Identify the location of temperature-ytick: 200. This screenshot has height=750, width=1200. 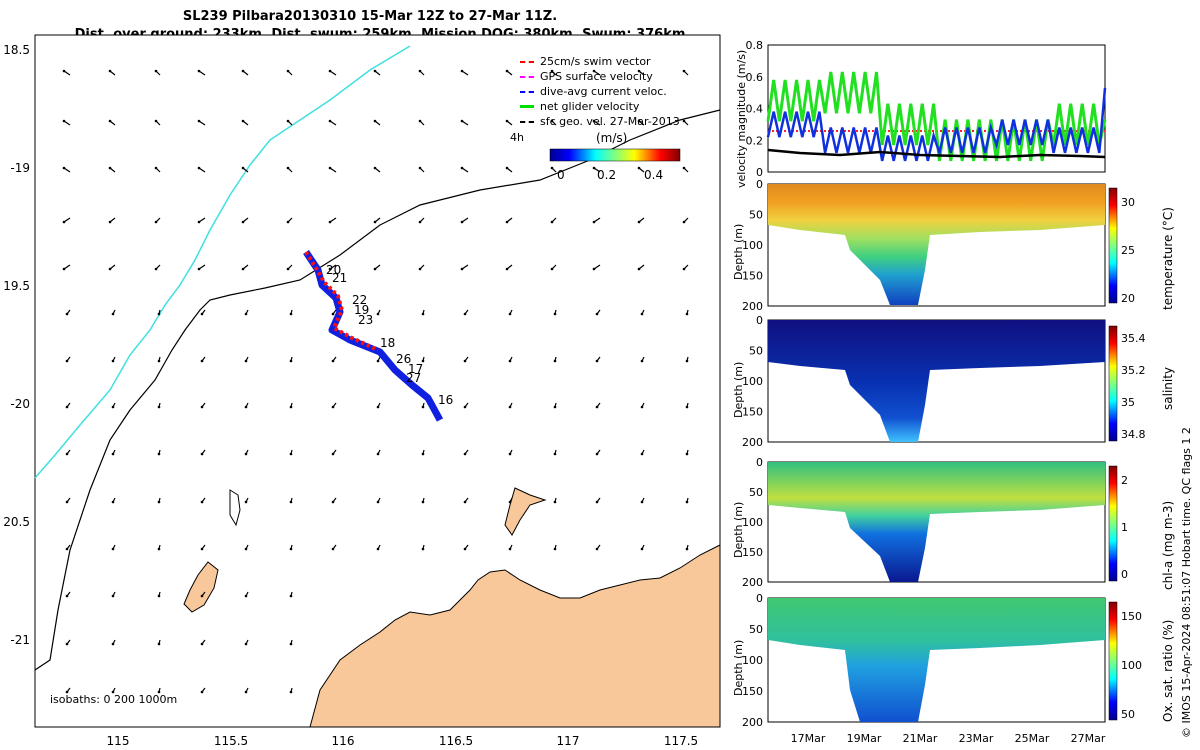
(752, 306).